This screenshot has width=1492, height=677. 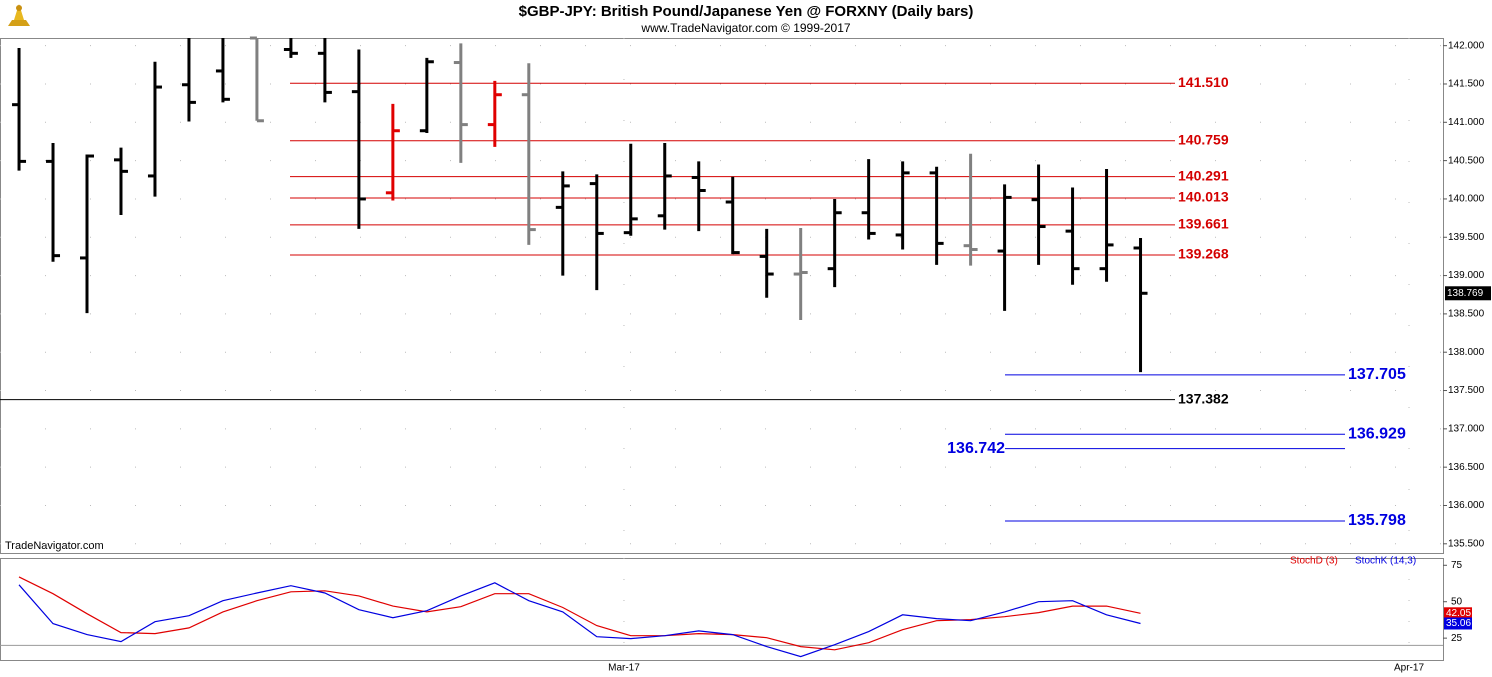 I want to click on y-tick-label: 25, so click(x=1457, y=638).